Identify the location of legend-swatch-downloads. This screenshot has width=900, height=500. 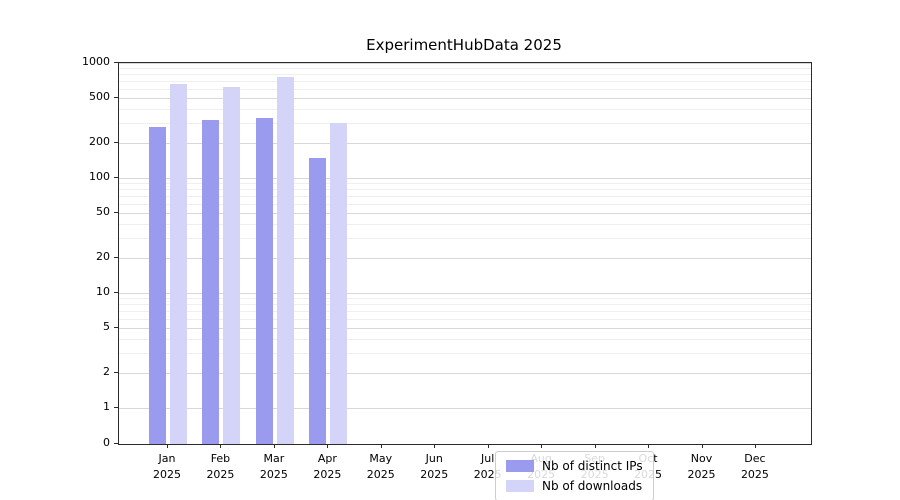
(520, 486).